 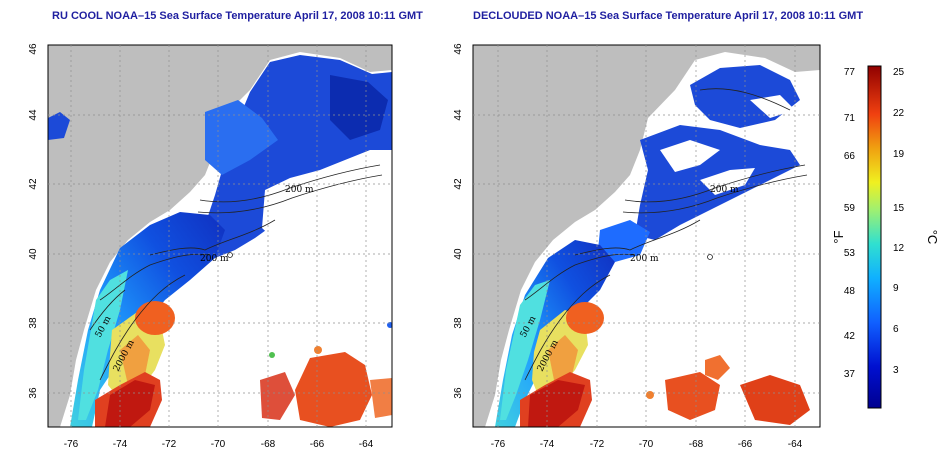 What do you see at coordinates (696, 444) in the screenshot?
I see `right-lon-tick: -68` at bounding box center [696, 444].